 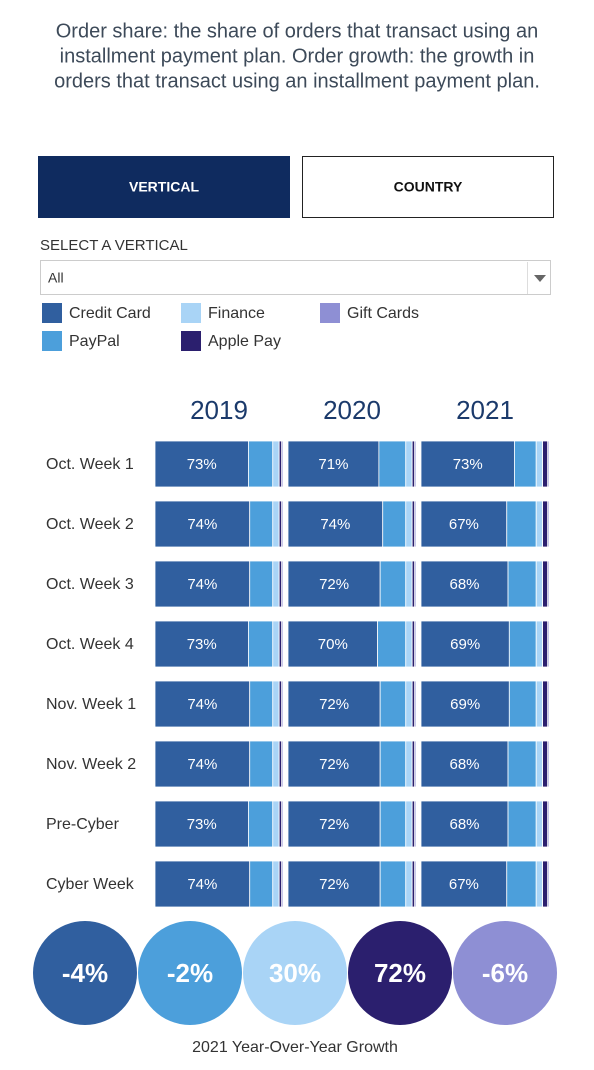 I want to click on tab-label: COUNTRY, so click(x=428, y=187).